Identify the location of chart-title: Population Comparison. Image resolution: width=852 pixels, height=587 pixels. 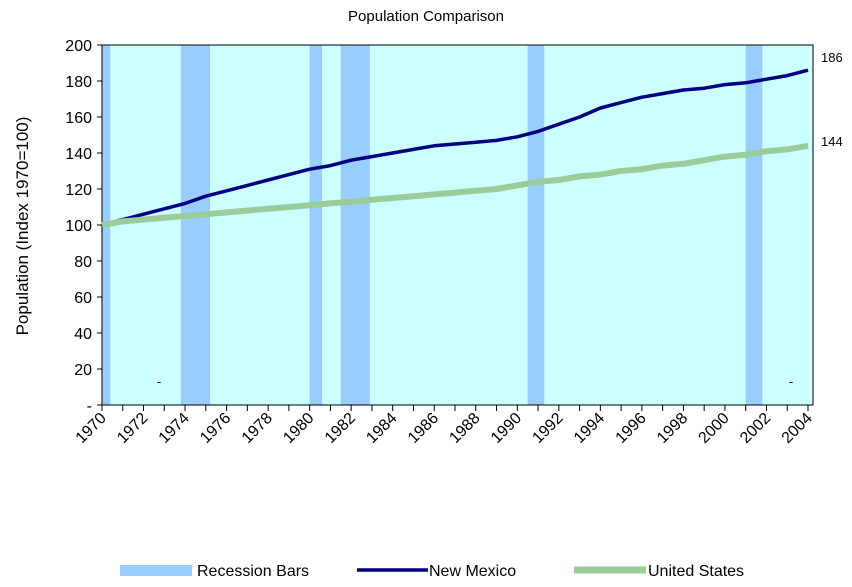
(426, 16).